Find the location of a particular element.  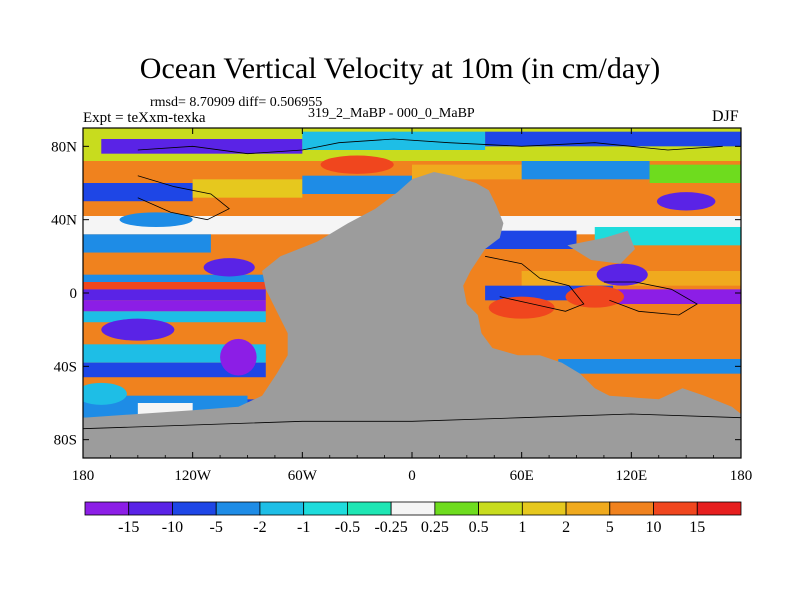

x-tick-label: 60E is located at coordinates (522, 476).